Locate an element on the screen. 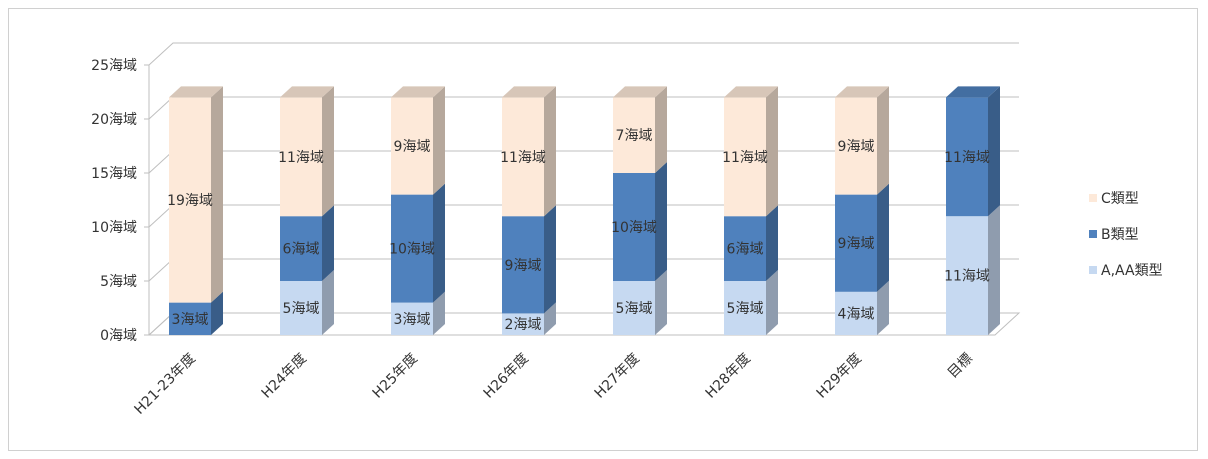  x-category-label: H27年度 is located at coordinates (617, 376).